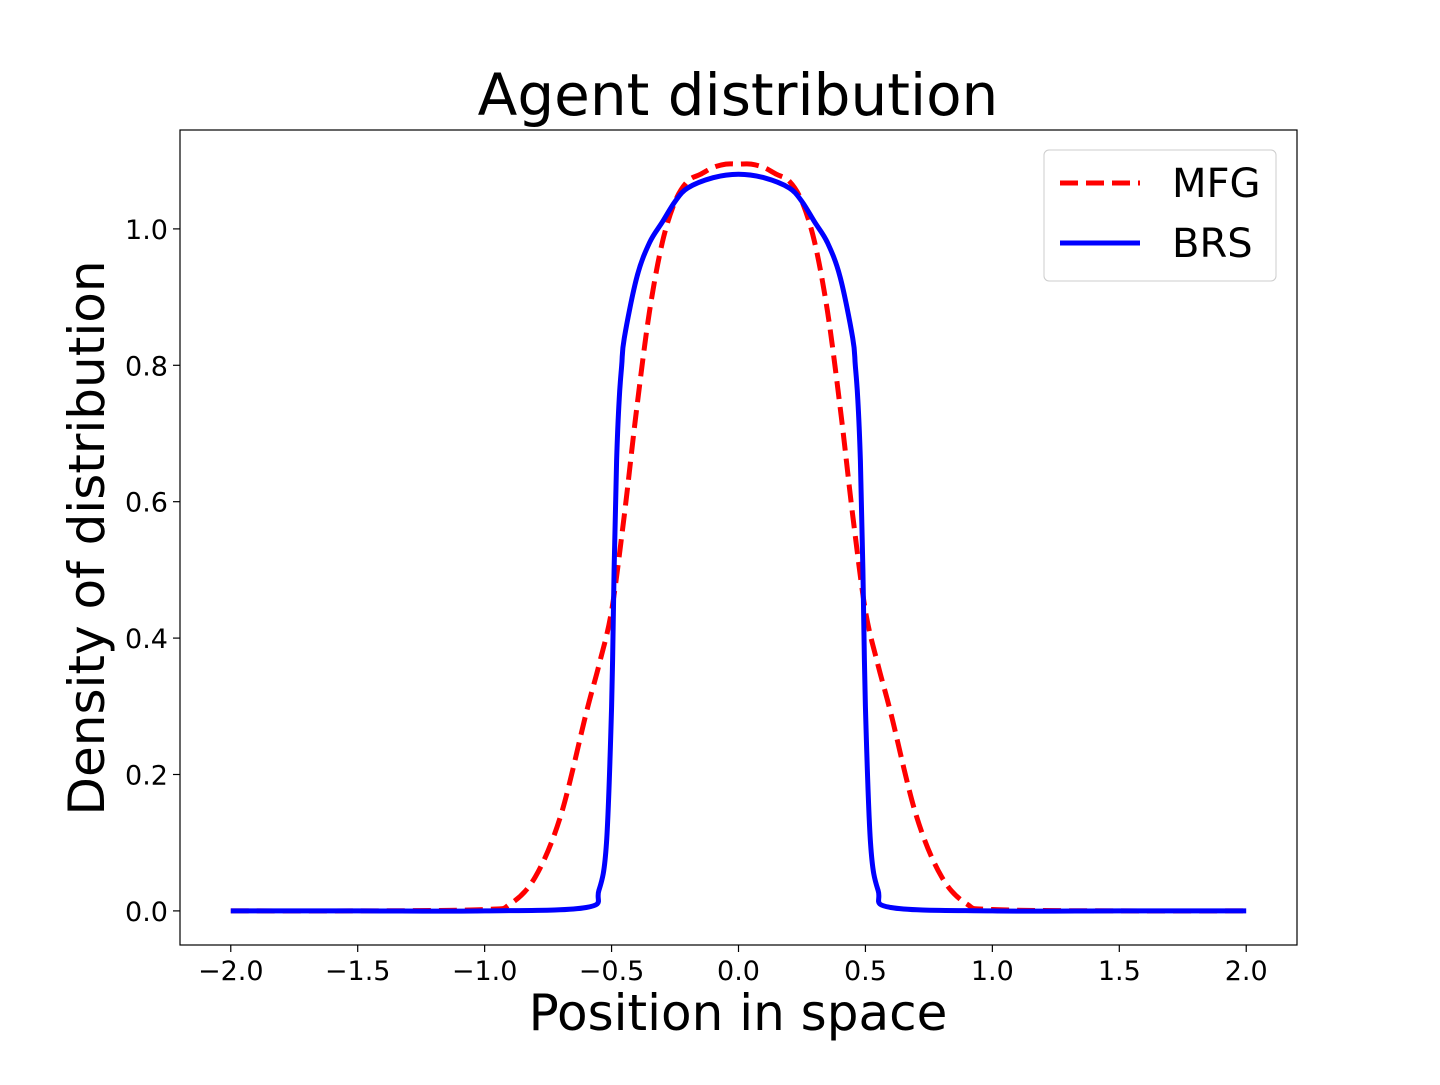  I want to click on x-tick-label: −1.0, so click(485, 971).